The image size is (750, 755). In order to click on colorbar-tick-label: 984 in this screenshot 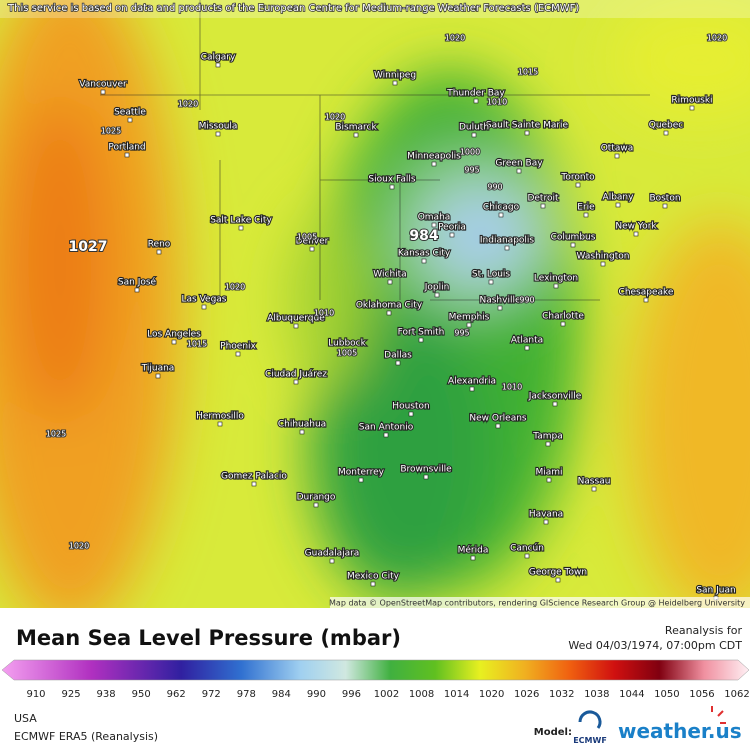, I will do `click(281, 694)`.